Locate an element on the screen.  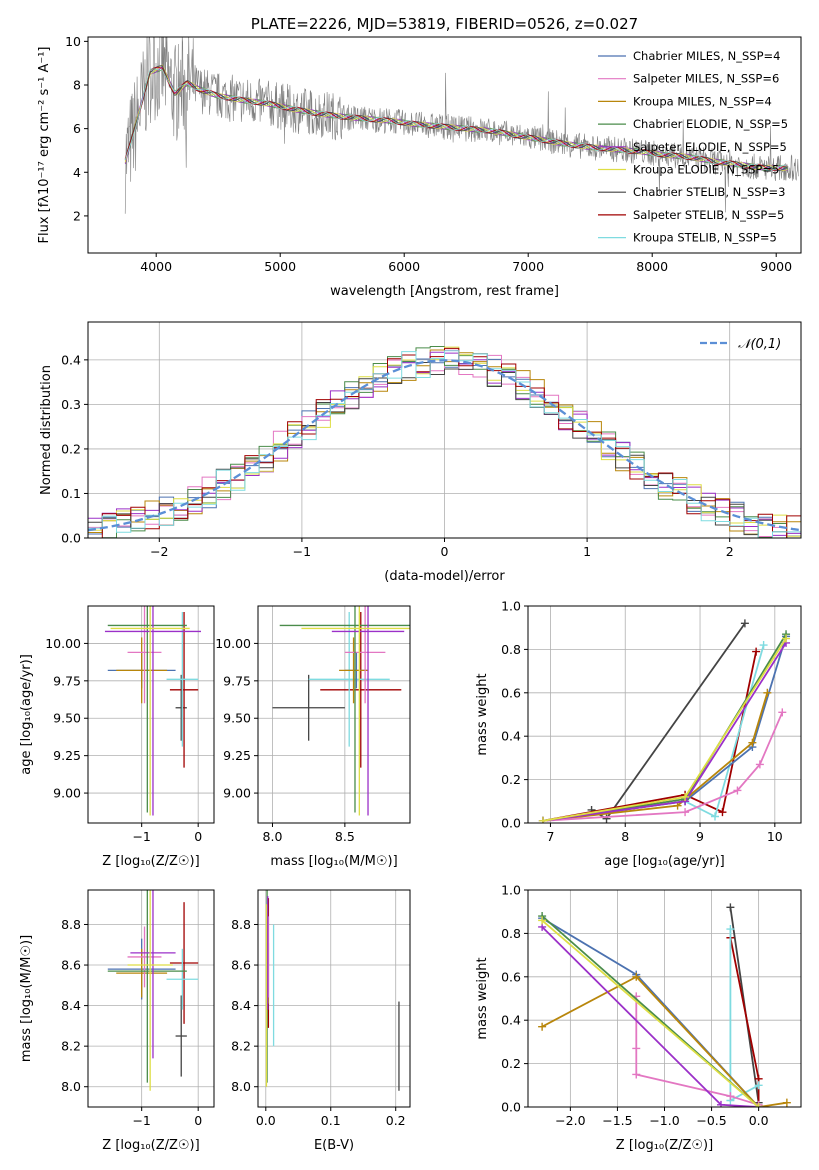
y-tick-label: 0.0 is located at coordinates (511, 1107).